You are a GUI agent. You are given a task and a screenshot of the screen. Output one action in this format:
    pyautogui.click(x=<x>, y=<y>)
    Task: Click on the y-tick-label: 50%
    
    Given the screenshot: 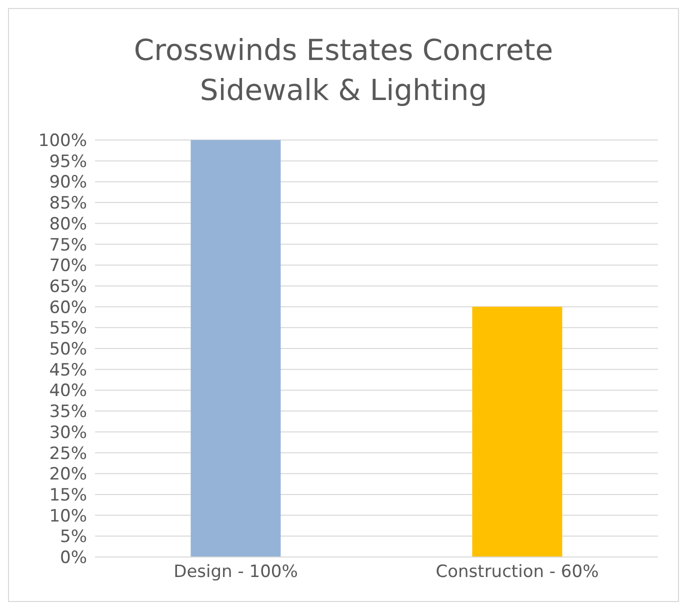 What is the action you would take?
    pyautogui.click(x=68, y=350)
    